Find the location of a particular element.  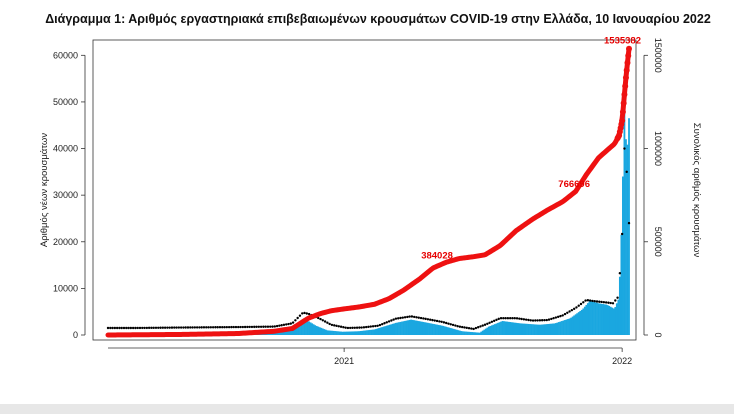

x-axis: 2021 2022 is located at coordinates (370, 356).